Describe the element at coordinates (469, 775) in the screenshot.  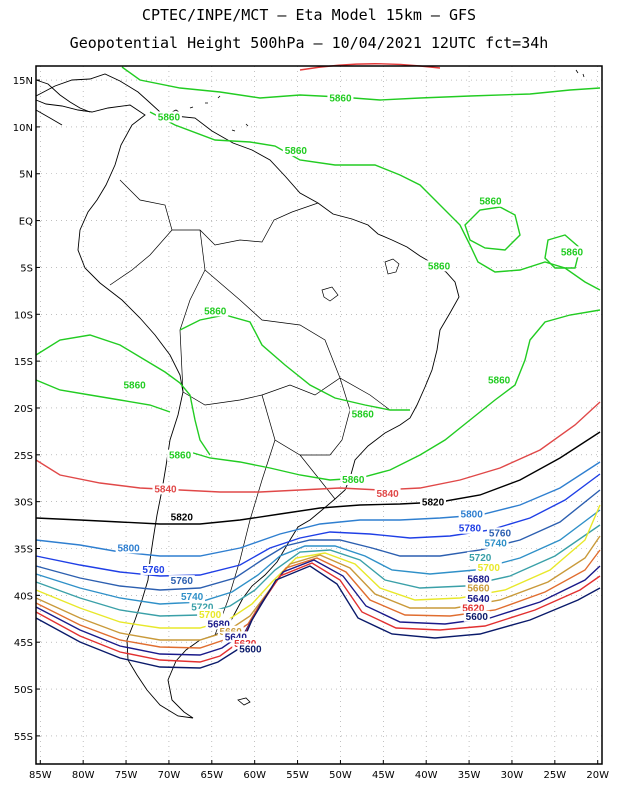
I see `tick-label-lon: 35W` at that location.